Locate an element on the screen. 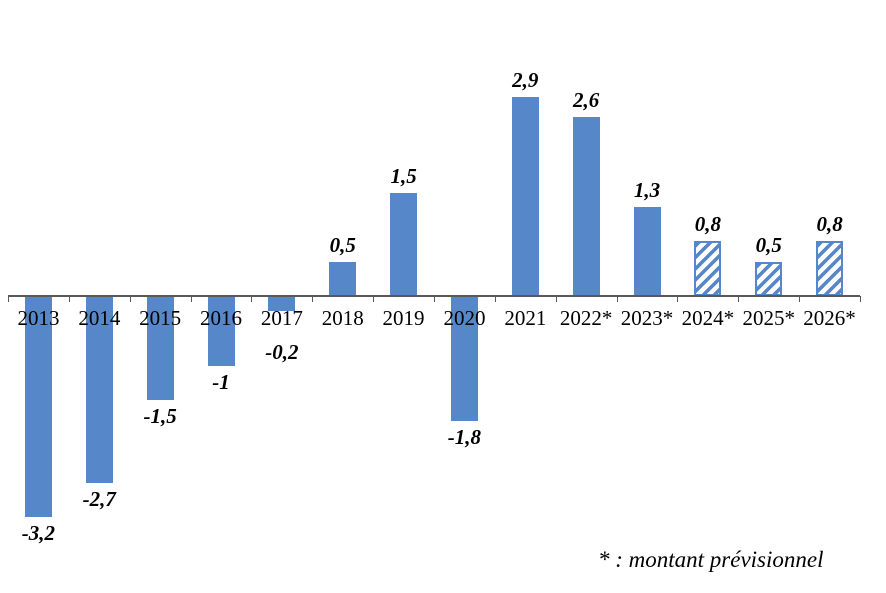 The width and height of the screenshot is (886, 593). x-axis-label-2025: 2025* is located at coordinates (768, 318).